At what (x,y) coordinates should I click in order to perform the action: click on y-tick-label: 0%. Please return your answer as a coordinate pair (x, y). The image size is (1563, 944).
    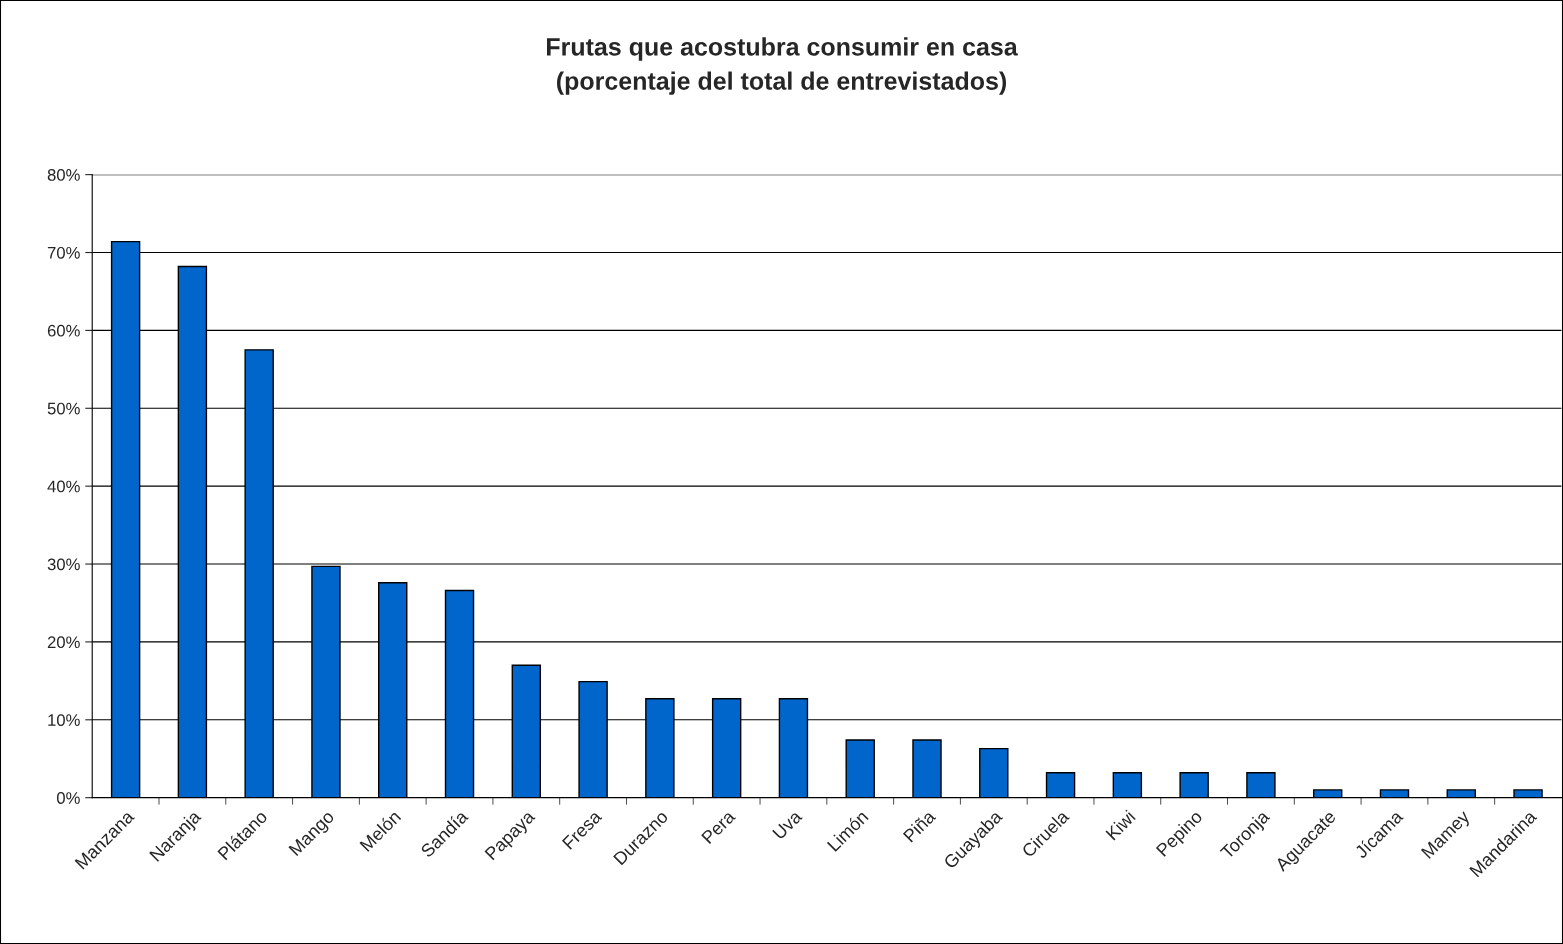
    Looking at the image, I should click on (68, 798).